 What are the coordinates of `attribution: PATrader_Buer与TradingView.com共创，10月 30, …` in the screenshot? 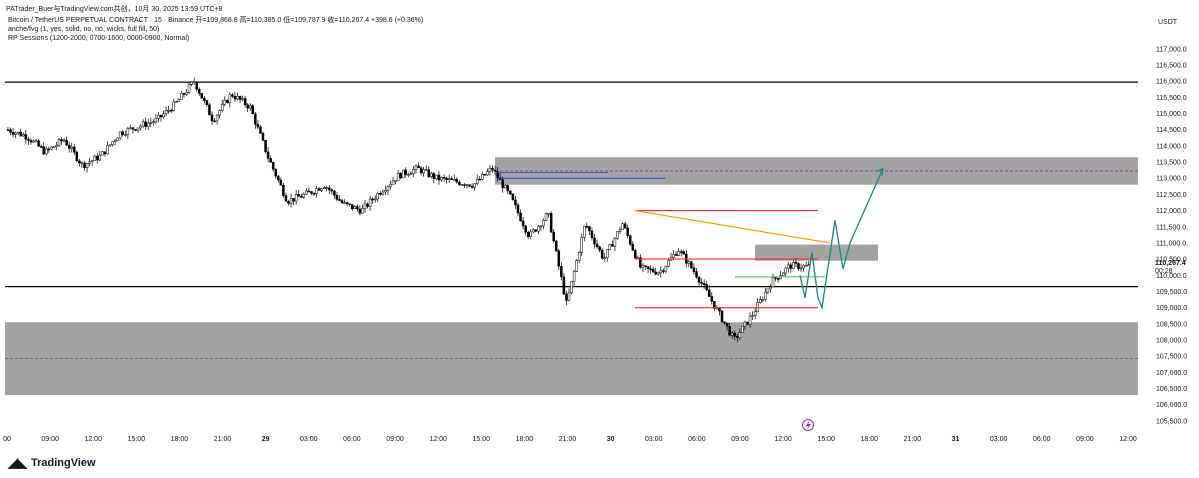 It's located at (114, 9).